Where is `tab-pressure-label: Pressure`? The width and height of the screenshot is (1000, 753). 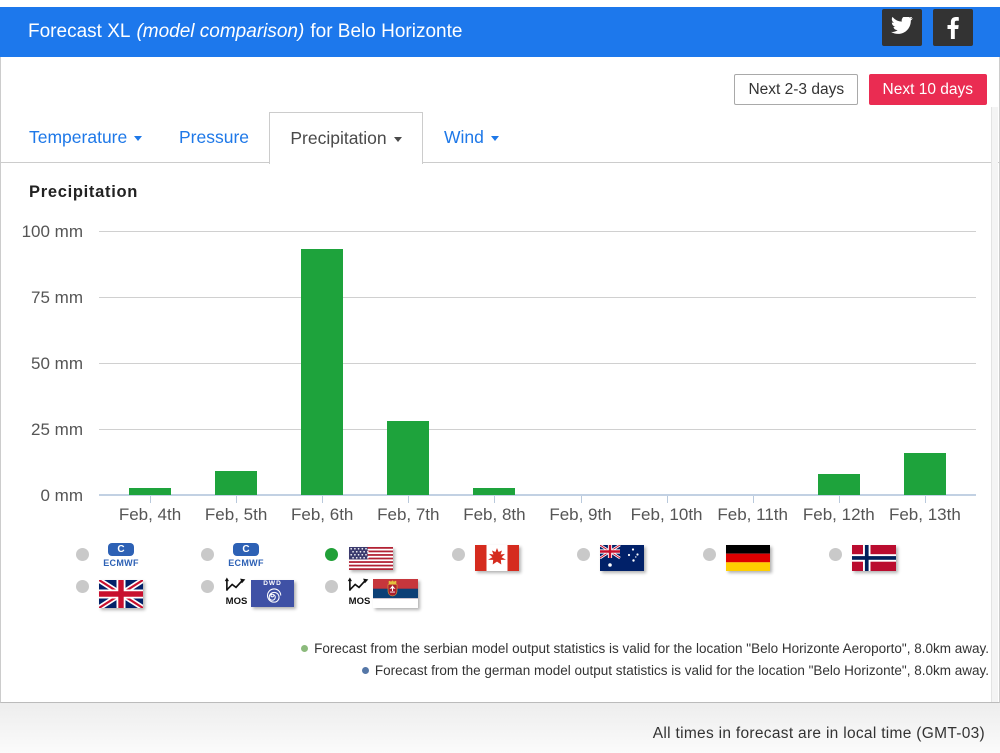 tab-pressure-label: Pressure is located at coordinates (214, 137).